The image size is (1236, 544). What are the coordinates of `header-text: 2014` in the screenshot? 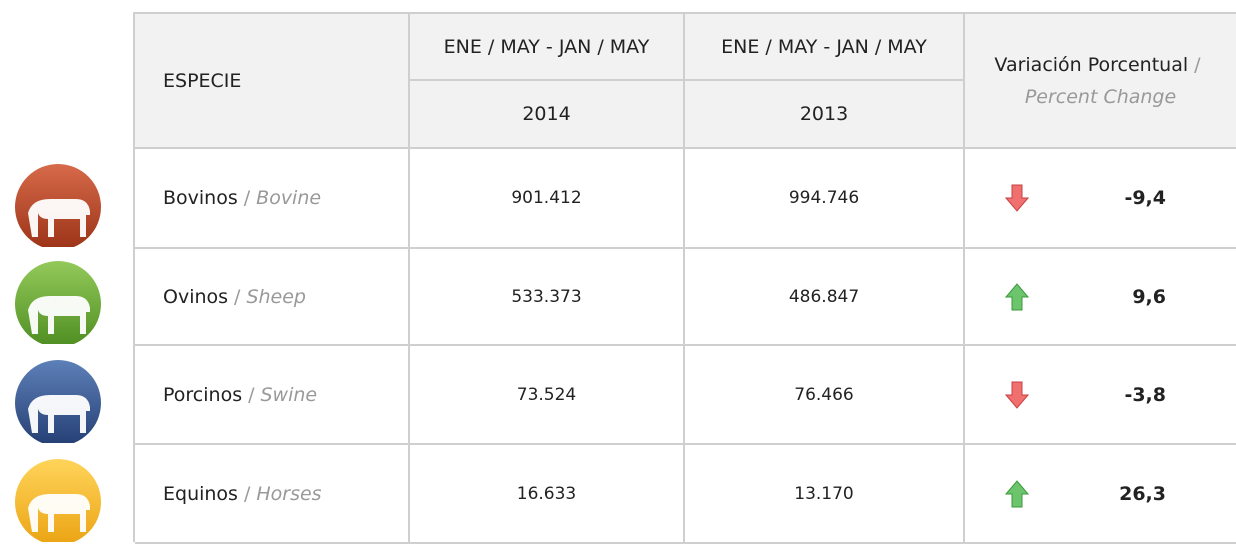 It's located at (546, 114).